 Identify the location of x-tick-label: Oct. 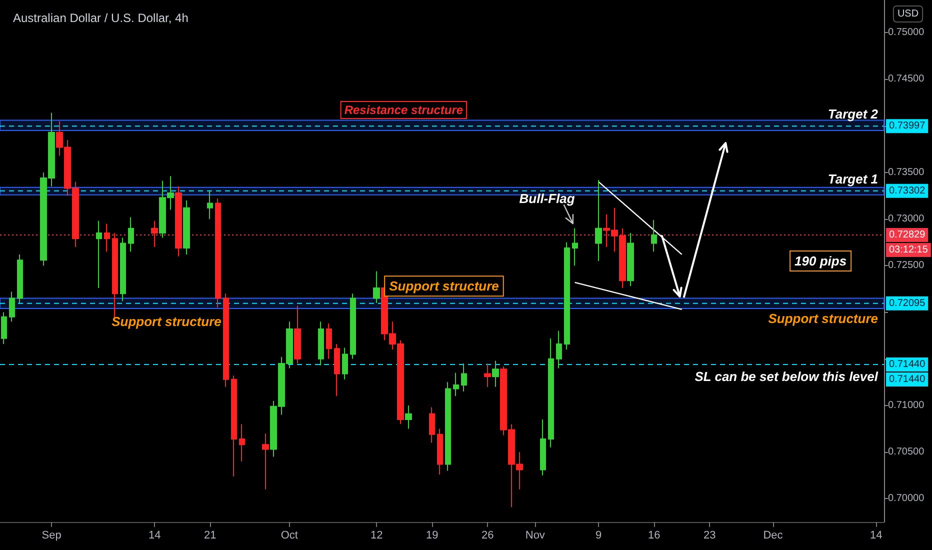
(289, 536).